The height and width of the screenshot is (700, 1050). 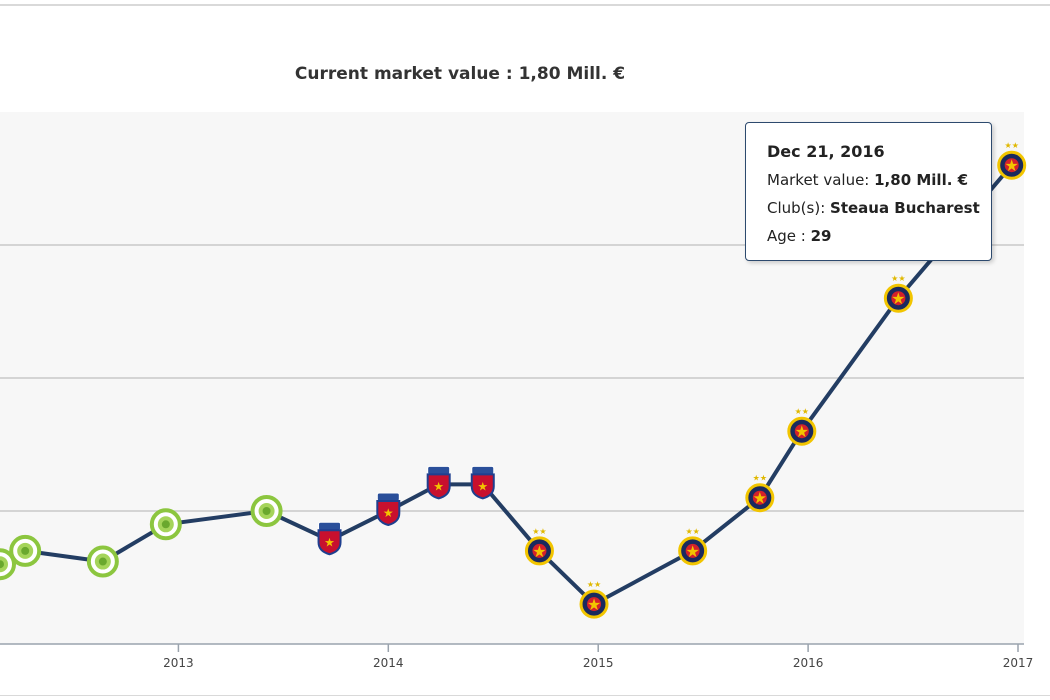 I want to click on chart-title: Current market value : 1,80 Mill. €, so click(x=460, y=74).